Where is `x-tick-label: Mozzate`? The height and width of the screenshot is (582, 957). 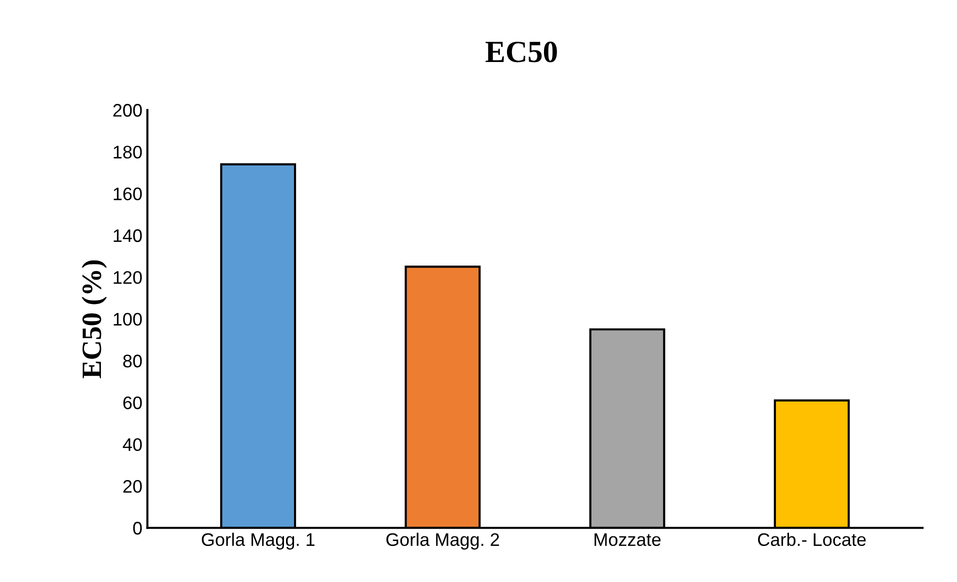
x-tick-label: Mozzate is located at coordinates (627, 539).